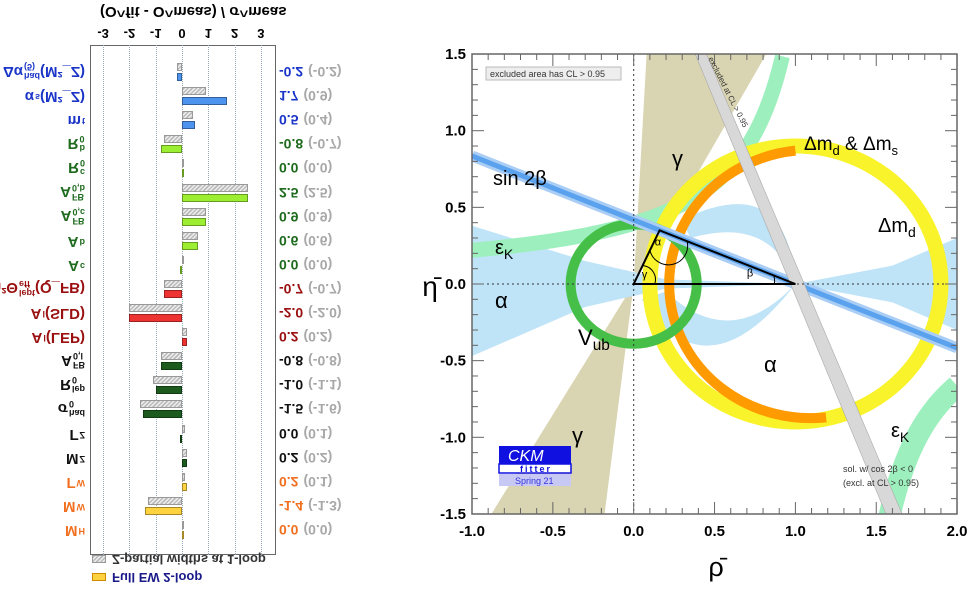 This screenshot has width=968, height=589. What do you see at coordinates (895, 431) in the screenshot?
I see `epsilon-k-label-lower-main: ε` at bounding box center [895, 431].